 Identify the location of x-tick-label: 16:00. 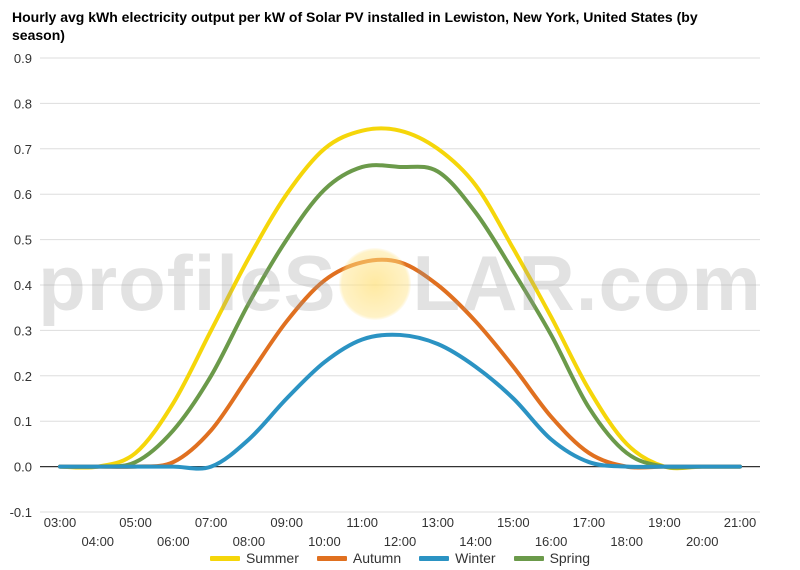
(551, 541).